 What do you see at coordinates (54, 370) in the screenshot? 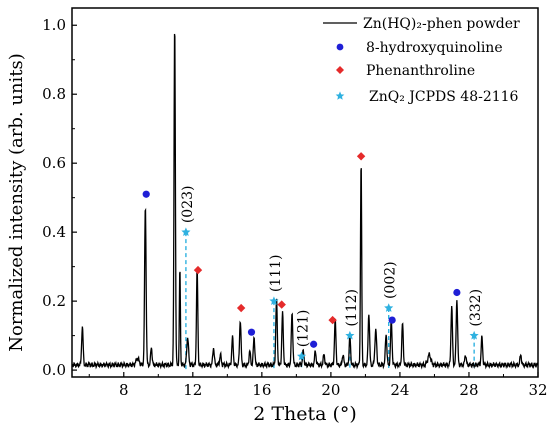
I see `y-tick-label: 0.0` at bounding box center [54, 370].